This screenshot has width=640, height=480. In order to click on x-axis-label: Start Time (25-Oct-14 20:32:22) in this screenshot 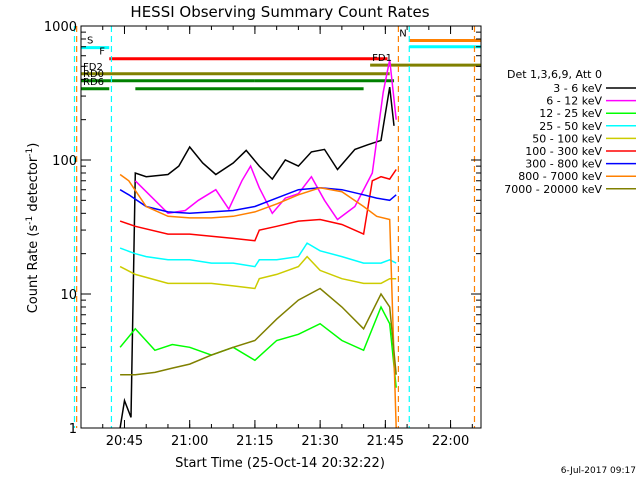, I will do `click(280, 463)`.